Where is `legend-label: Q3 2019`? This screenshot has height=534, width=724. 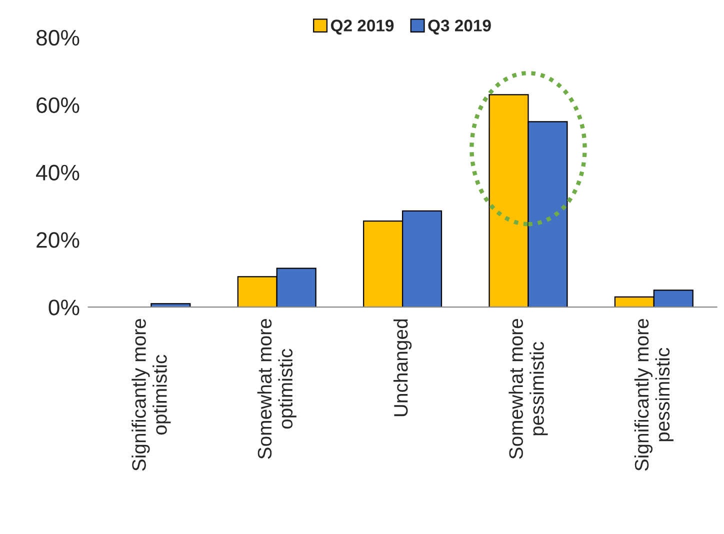 legend-label: Q3 2019 is located at coordinates (459, 27).